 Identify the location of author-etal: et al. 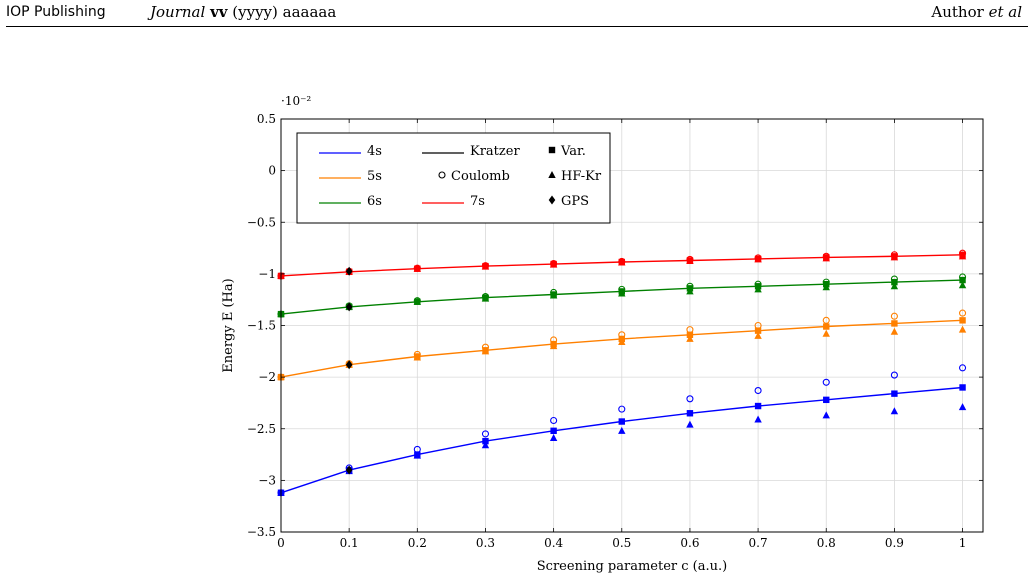
(1005, 12).